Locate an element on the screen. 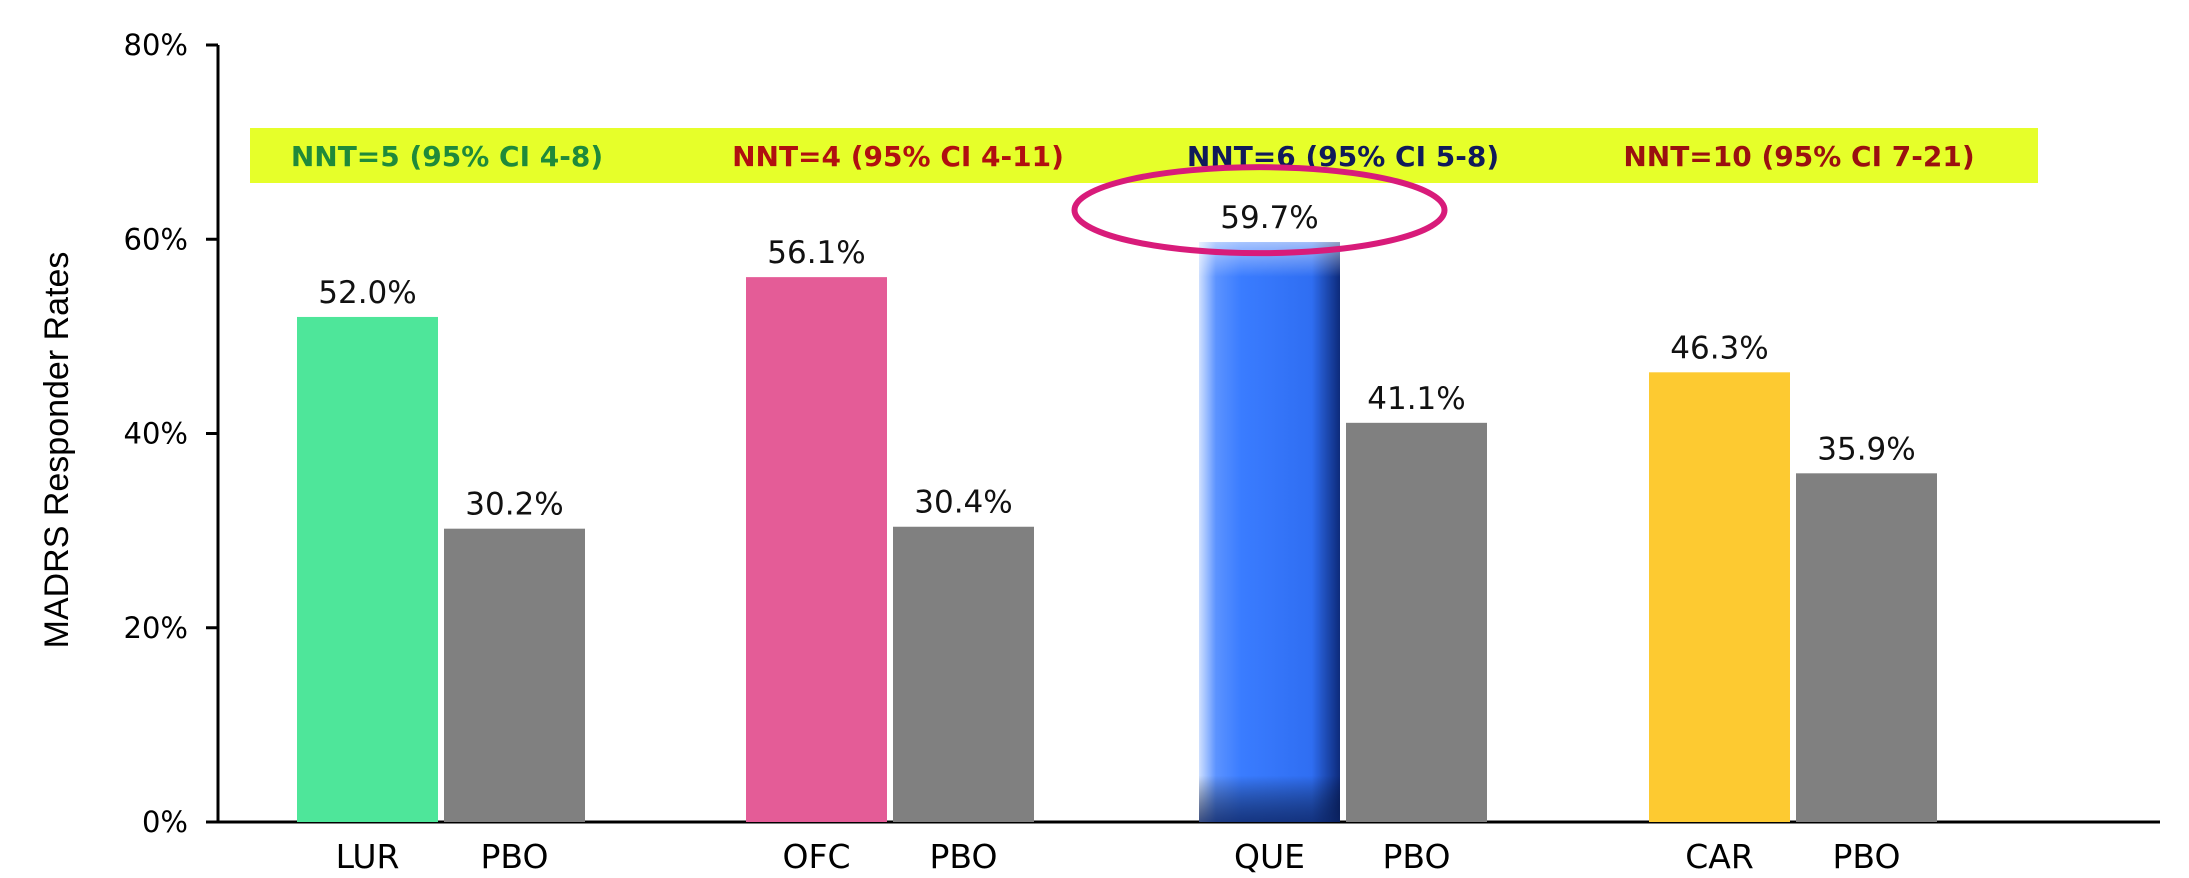  x-category-label: LUR is located at coordinates (368, 856).